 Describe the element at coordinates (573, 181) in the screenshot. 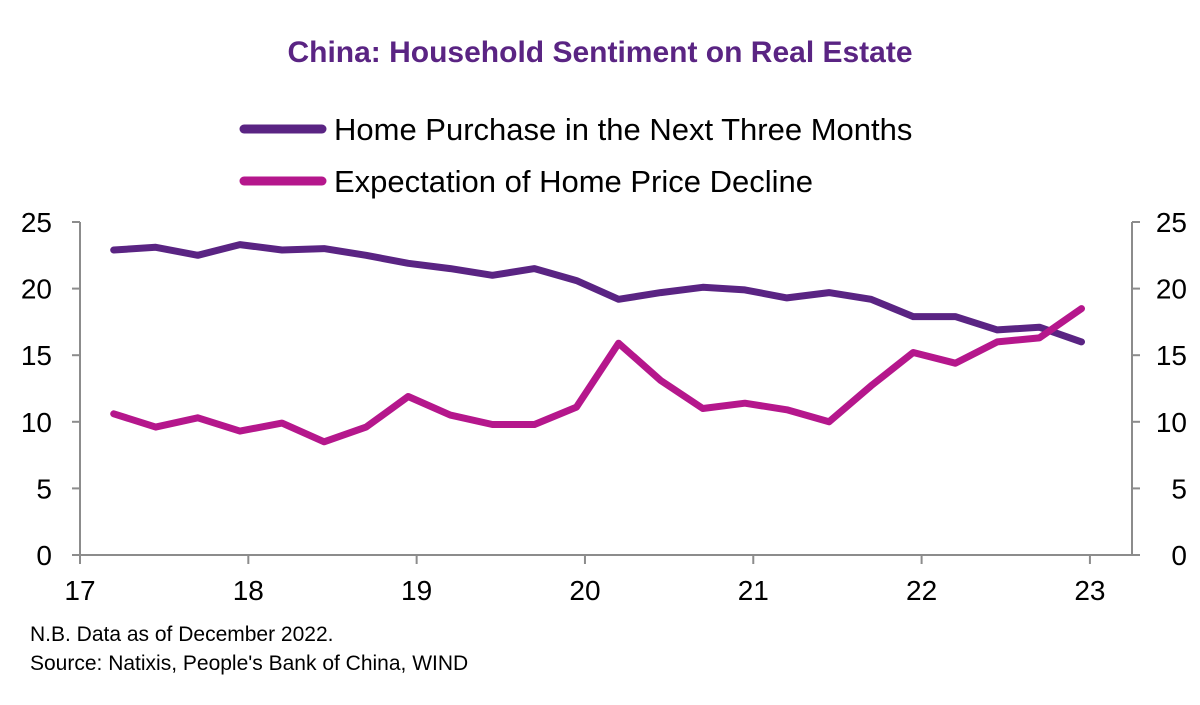

I see `legend-label-price-decline: Expectation of Home Price Decline` at that location.